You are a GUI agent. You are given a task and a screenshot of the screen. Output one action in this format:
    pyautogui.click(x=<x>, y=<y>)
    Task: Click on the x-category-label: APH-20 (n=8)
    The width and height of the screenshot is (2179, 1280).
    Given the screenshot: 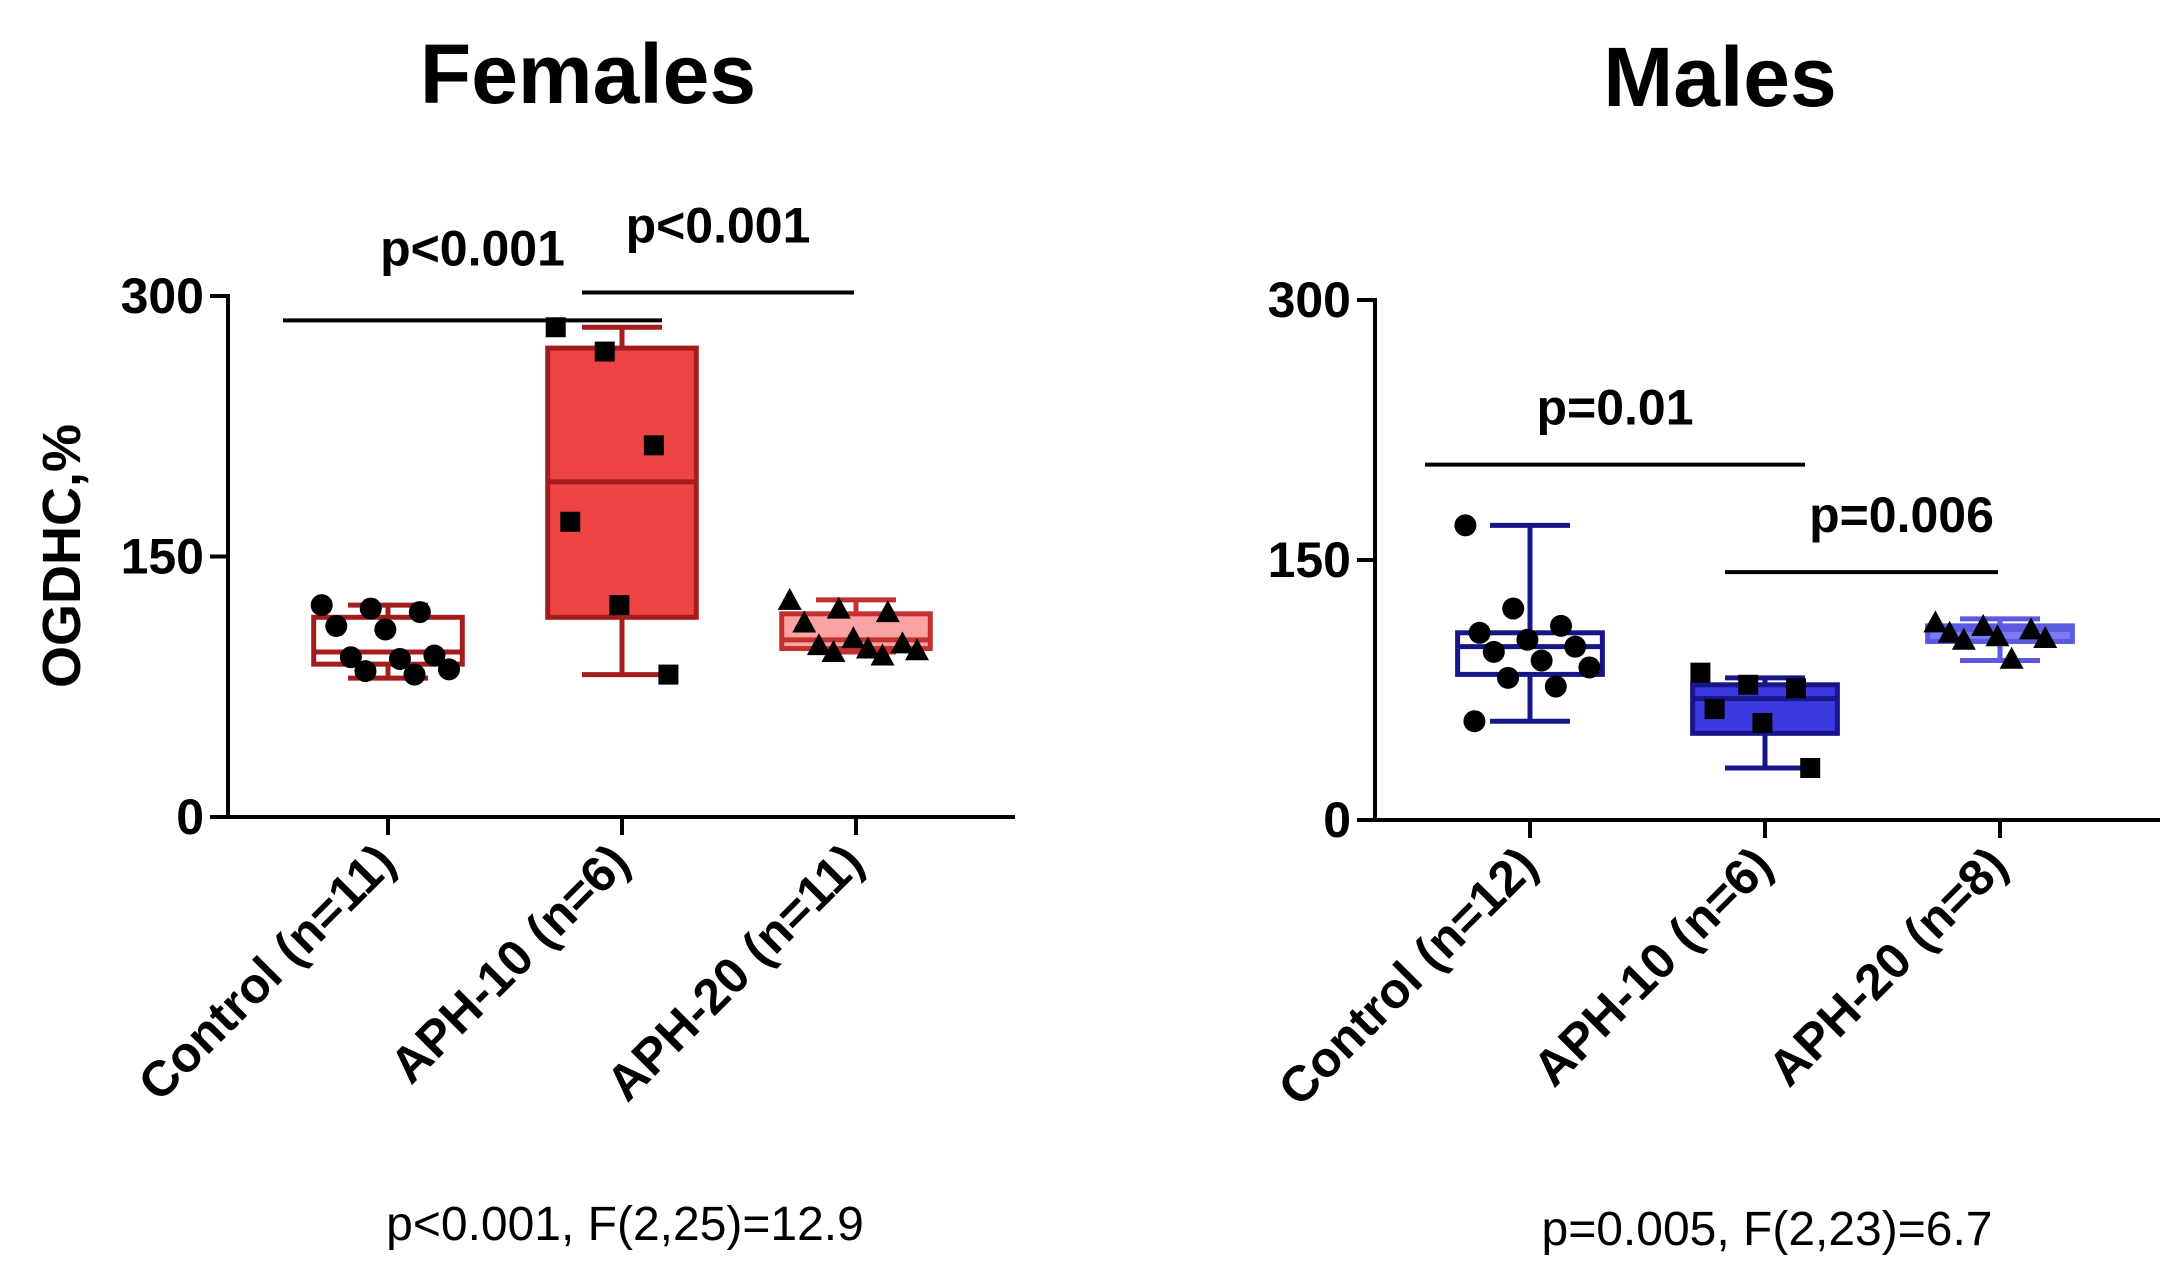 What is the action you would take?
    pyautogui.click(x=1887, y=966)
    